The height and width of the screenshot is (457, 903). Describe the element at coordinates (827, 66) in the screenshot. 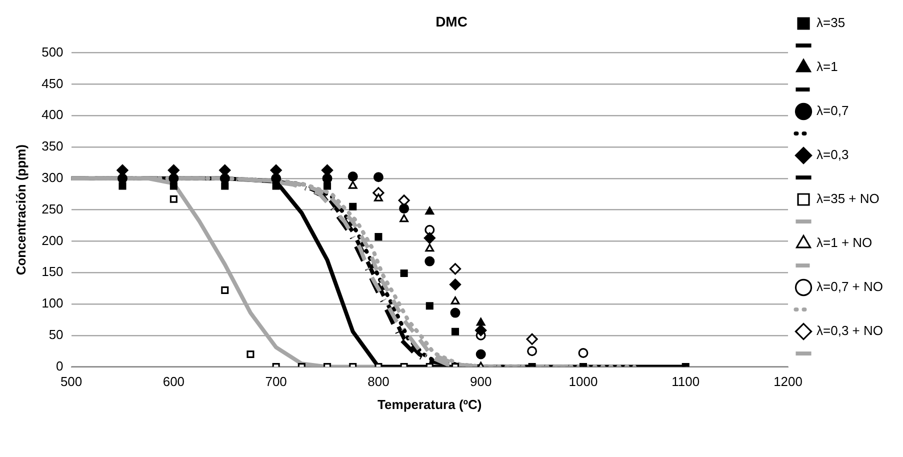

I see `legend-label: λ=1` at that location.